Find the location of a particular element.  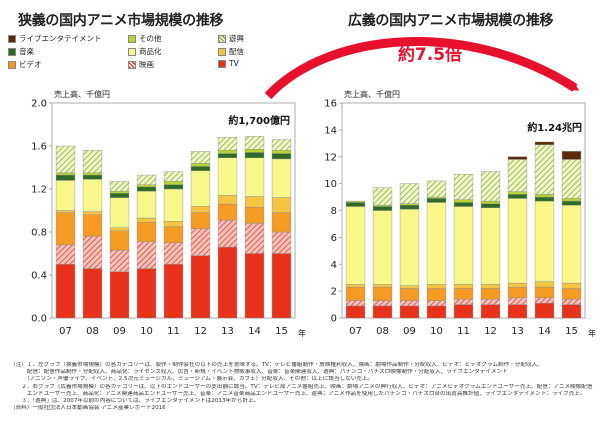

y-tick-label: 1.2 is located at coordinates (39, 190).